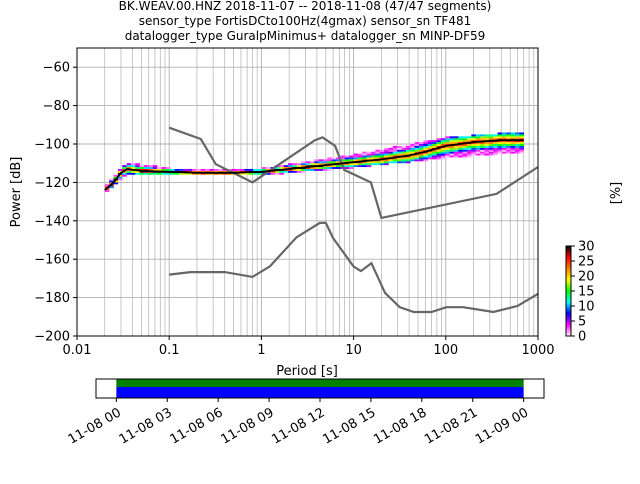 Image resolution: width=640 pixels, height=484 pixels. I want to click on timeline-tick-label: 11-08 09, so click(248, 426).